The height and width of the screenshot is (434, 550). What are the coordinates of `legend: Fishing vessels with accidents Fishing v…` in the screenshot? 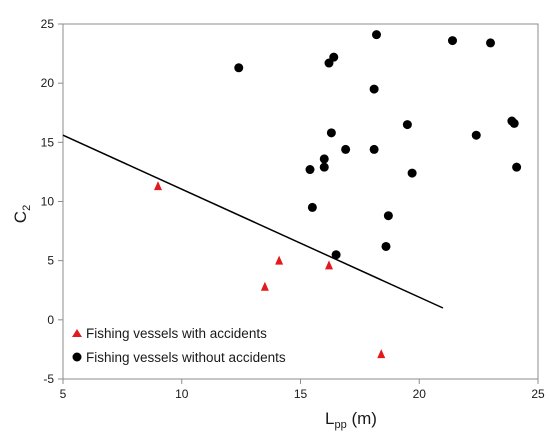 It's located at (179, 345).